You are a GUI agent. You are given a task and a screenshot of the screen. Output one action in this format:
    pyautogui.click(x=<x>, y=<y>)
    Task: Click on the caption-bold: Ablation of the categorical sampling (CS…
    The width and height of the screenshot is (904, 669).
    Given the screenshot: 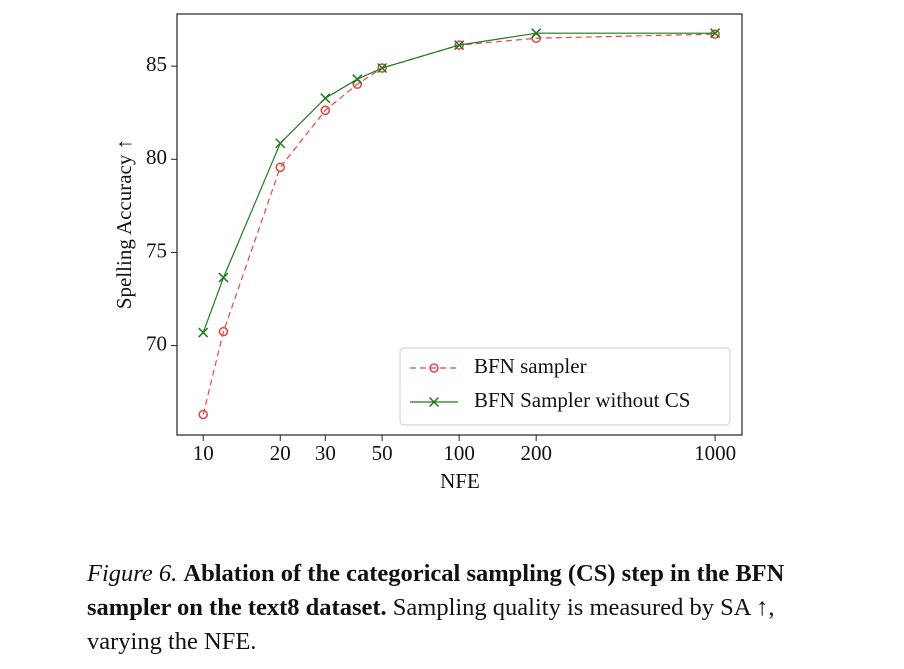 What is the action you would take?
    pyautogui.click(x=436, y=590)
    